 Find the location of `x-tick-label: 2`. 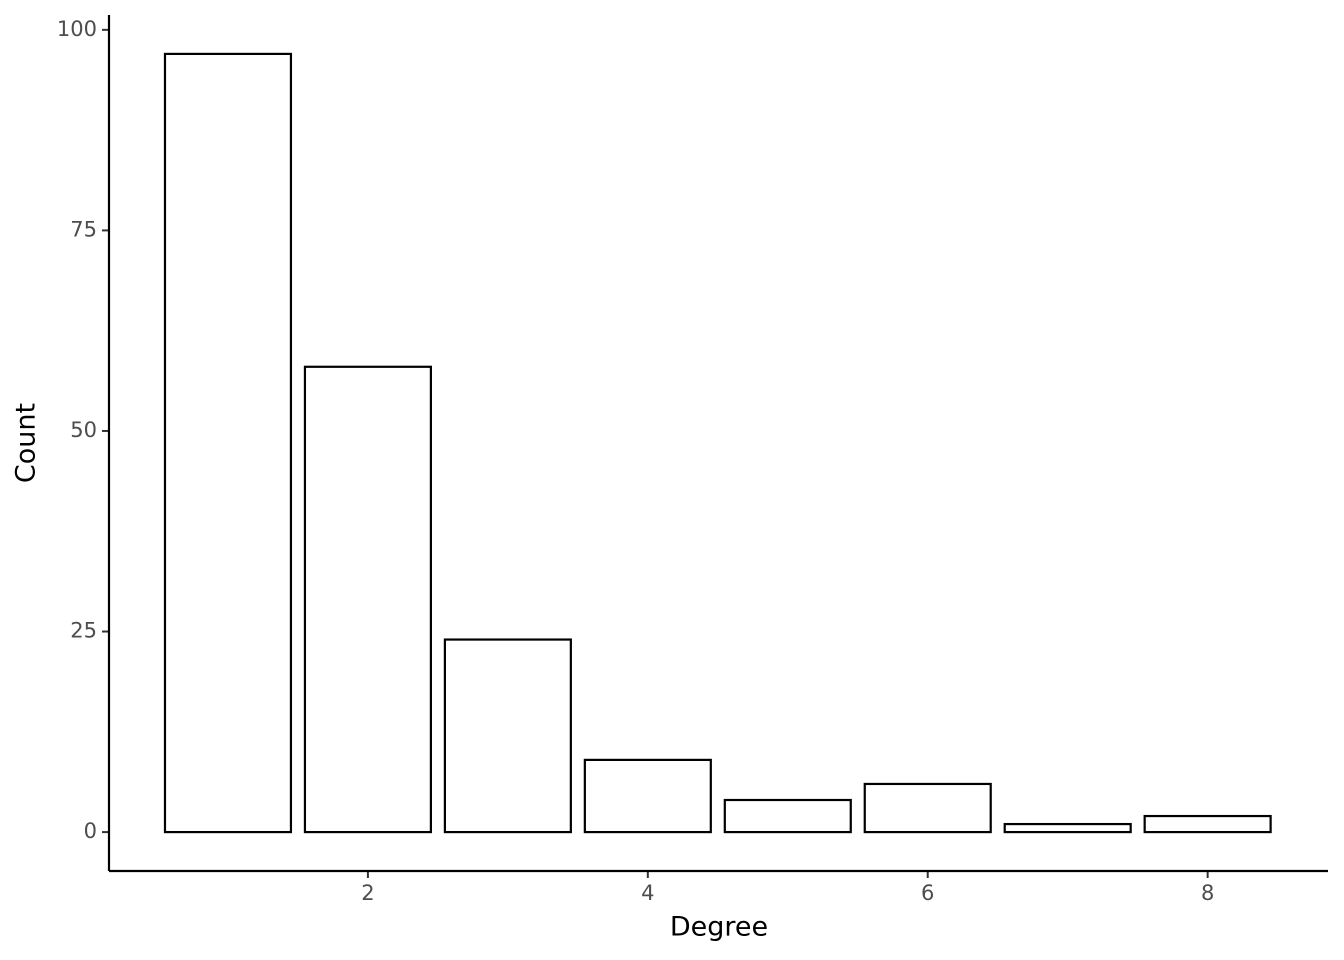

x-tick-label: 2 is located at coordinates (367, 893).